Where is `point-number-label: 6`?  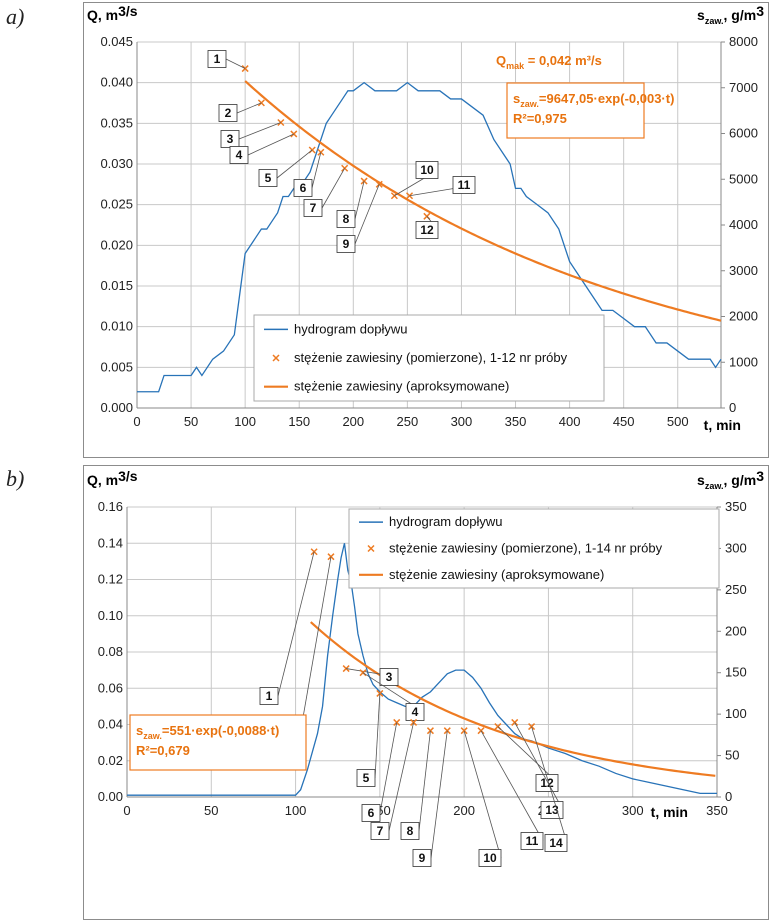 point-number-label: 6 is located at coordinates (371, 813).